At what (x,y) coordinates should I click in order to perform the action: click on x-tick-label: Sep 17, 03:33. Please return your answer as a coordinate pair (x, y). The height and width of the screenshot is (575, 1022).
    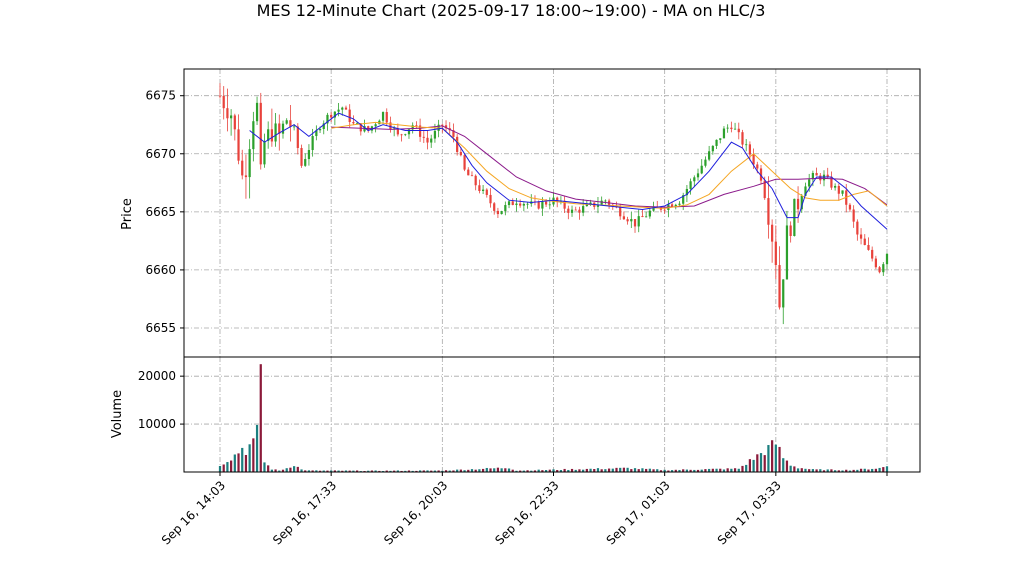
    Looking at the image, I should click on (749, 512).